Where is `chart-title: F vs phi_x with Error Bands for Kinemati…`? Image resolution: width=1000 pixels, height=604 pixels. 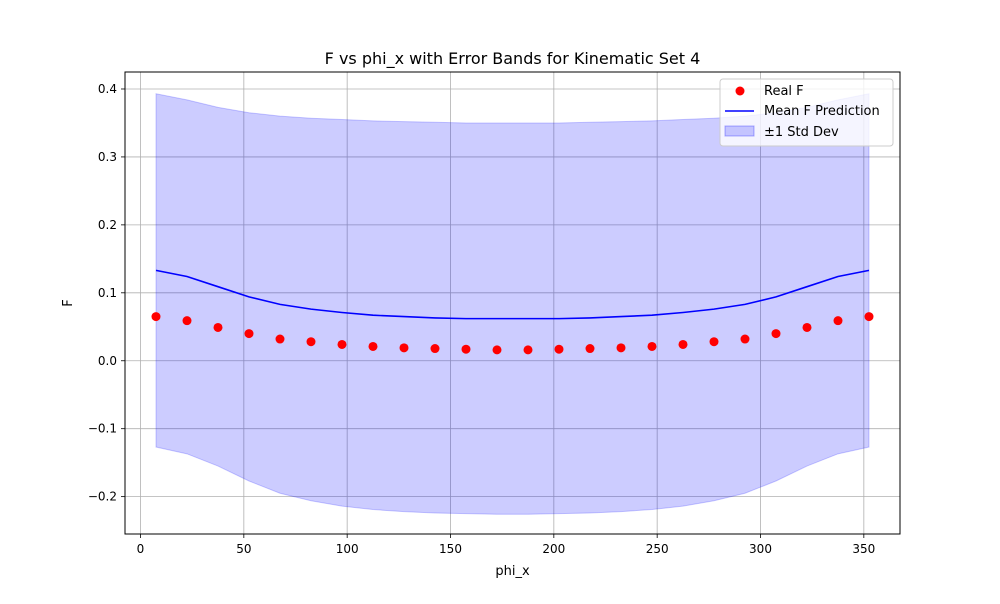 chart-title: F vs phi_x with Error Bands for Kinemati… is located at coordinates (513, 59).